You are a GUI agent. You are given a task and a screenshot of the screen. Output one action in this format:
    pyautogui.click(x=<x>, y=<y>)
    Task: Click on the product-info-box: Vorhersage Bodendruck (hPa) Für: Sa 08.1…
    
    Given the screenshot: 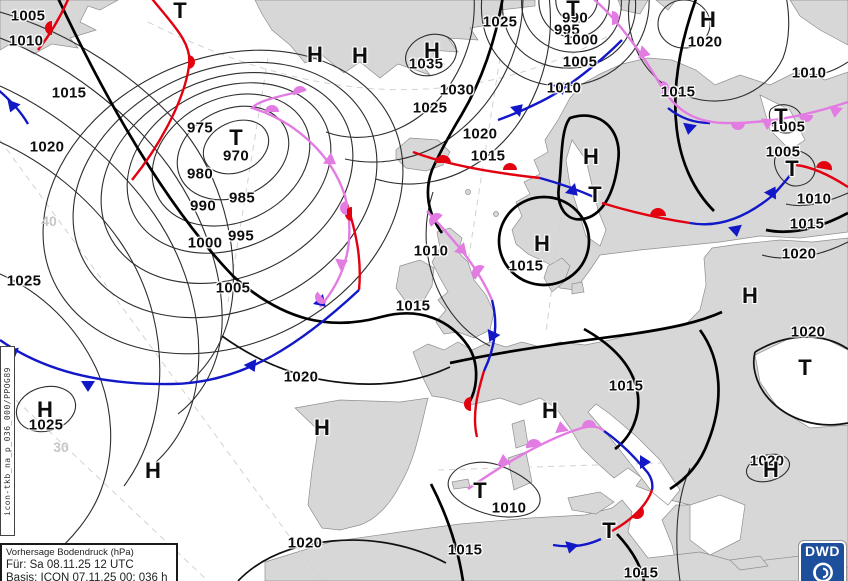 What is the action you would take?
    pyautogui.click(x=89, y=562)
    